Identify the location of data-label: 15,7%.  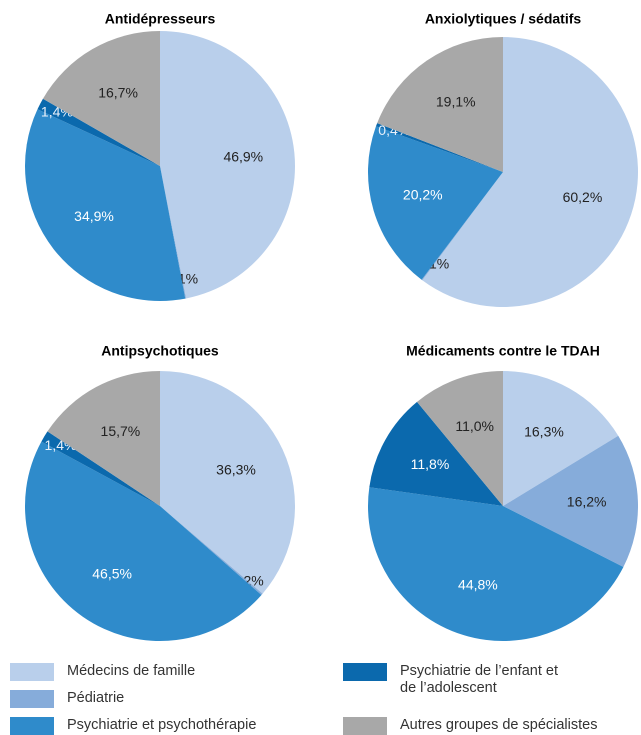
(121, 431).